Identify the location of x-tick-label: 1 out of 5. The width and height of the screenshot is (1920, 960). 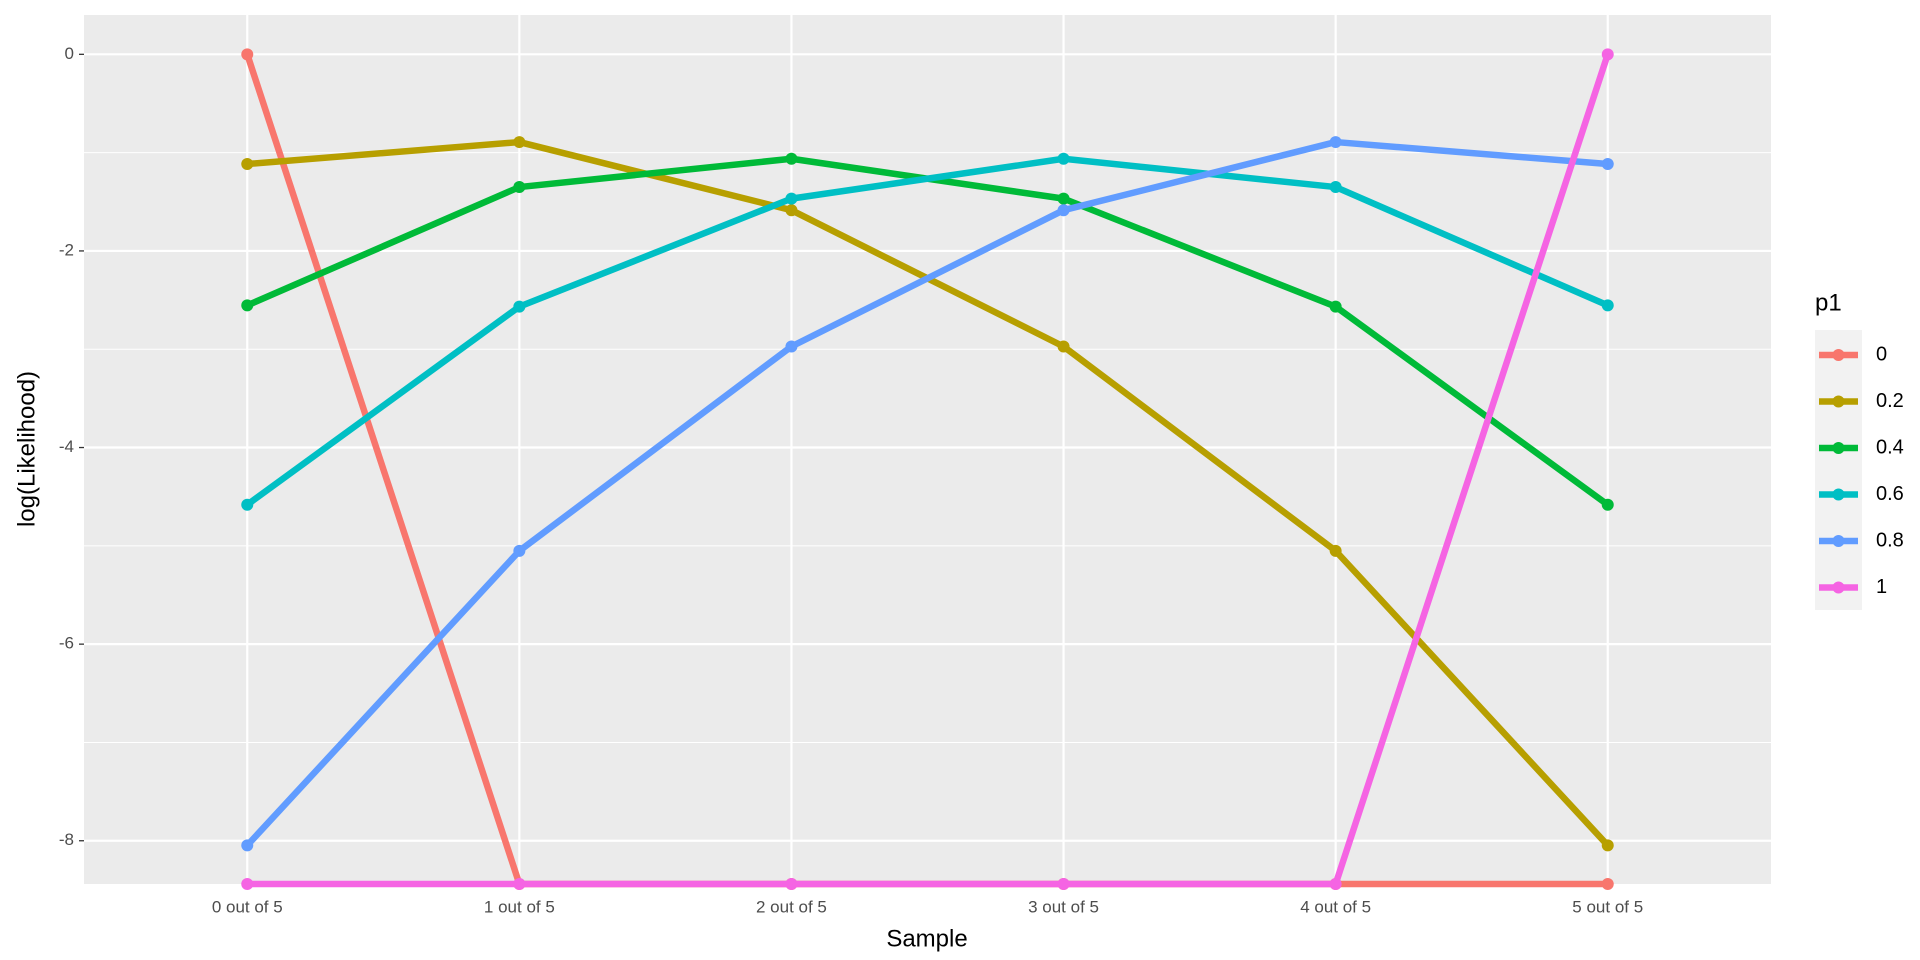
(519, 906).